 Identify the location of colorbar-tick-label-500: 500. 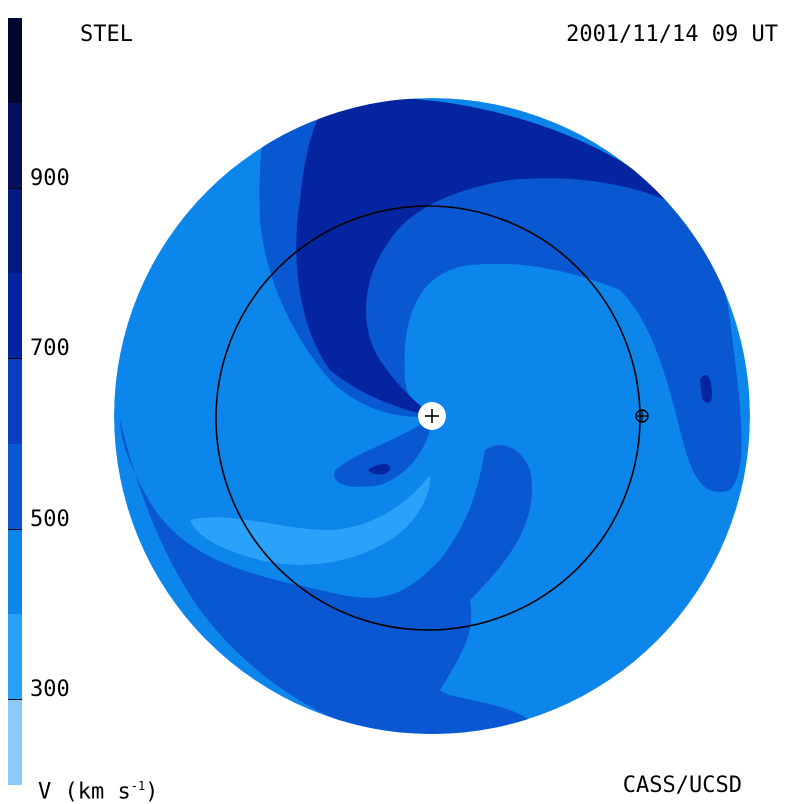
(50, 519).